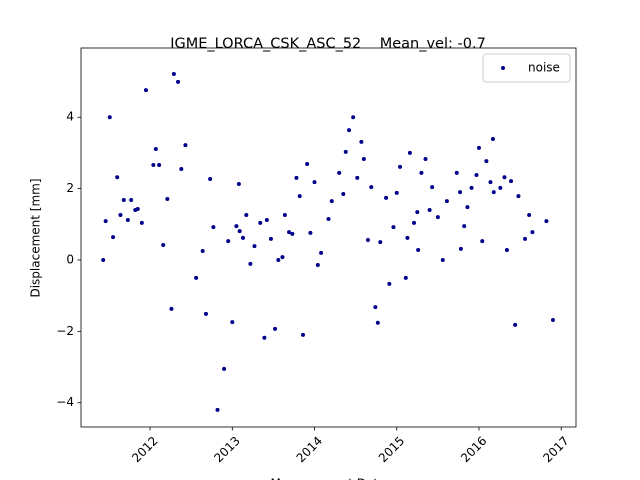 This screenshot has width=640, height=480. I want to click on legend-box, so click(526, 68).